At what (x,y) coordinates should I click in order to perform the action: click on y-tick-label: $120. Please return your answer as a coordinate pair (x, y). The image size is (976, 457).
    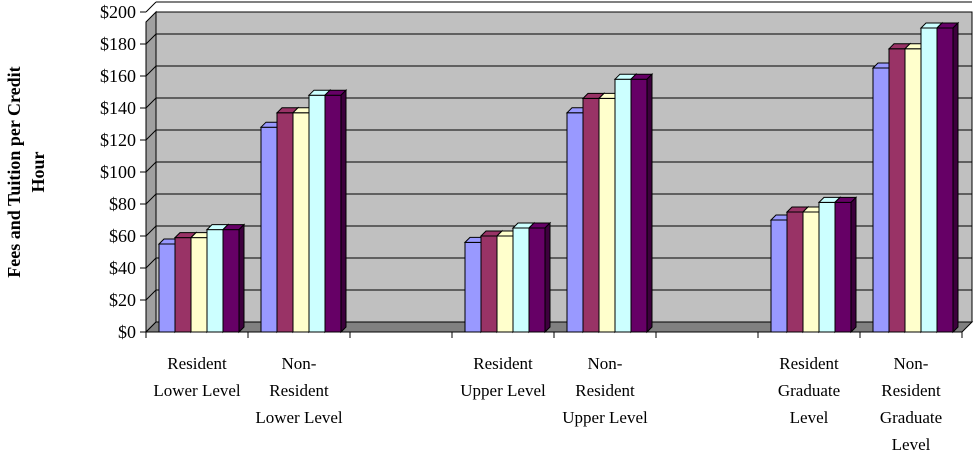
    Looking at the image, I should click on (118, 140).